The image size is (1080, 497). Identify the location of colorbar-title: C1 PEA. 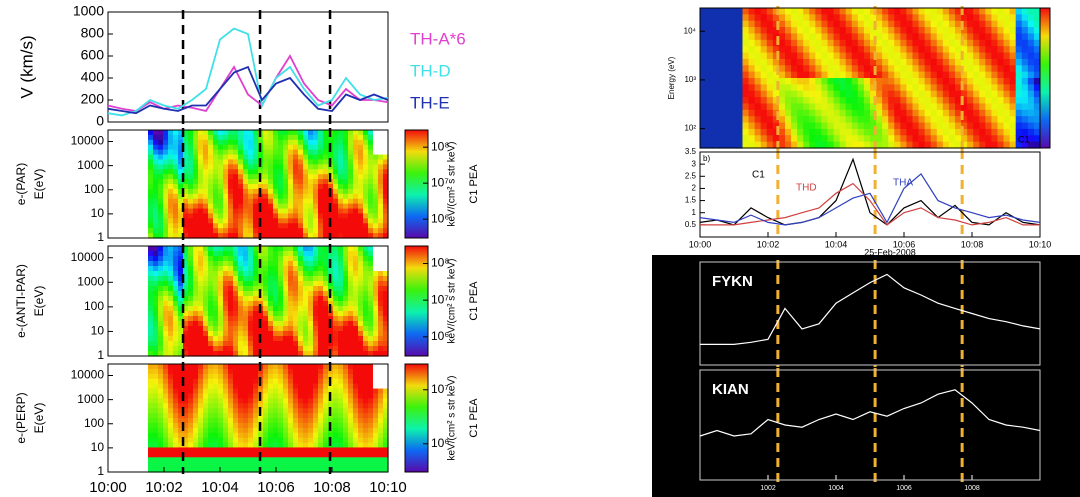
(474, 301).